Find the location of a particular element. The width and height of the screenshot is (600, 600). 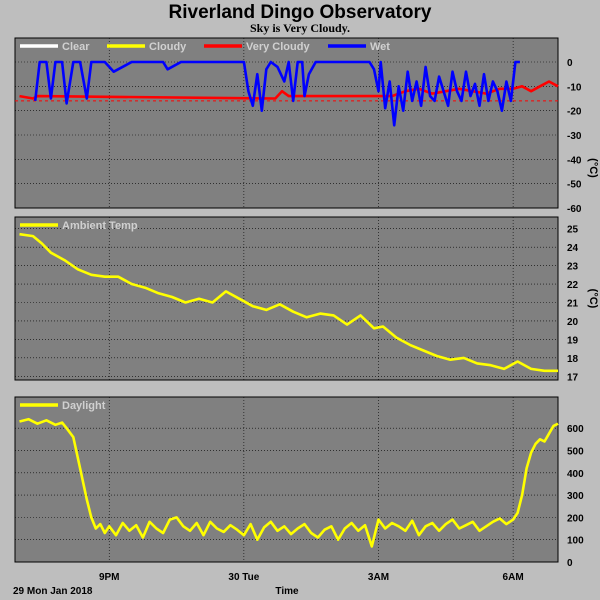

sky-y-tick-label: -10 is located at coordinates (574, 87).